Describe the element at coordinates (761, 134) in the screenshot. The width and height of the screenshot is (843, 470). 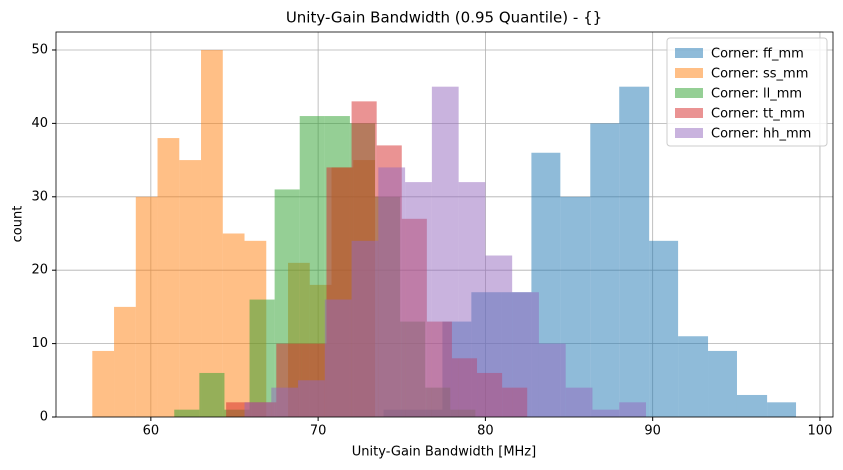
I see `legend-label: Corner: hh_mm` at that location.